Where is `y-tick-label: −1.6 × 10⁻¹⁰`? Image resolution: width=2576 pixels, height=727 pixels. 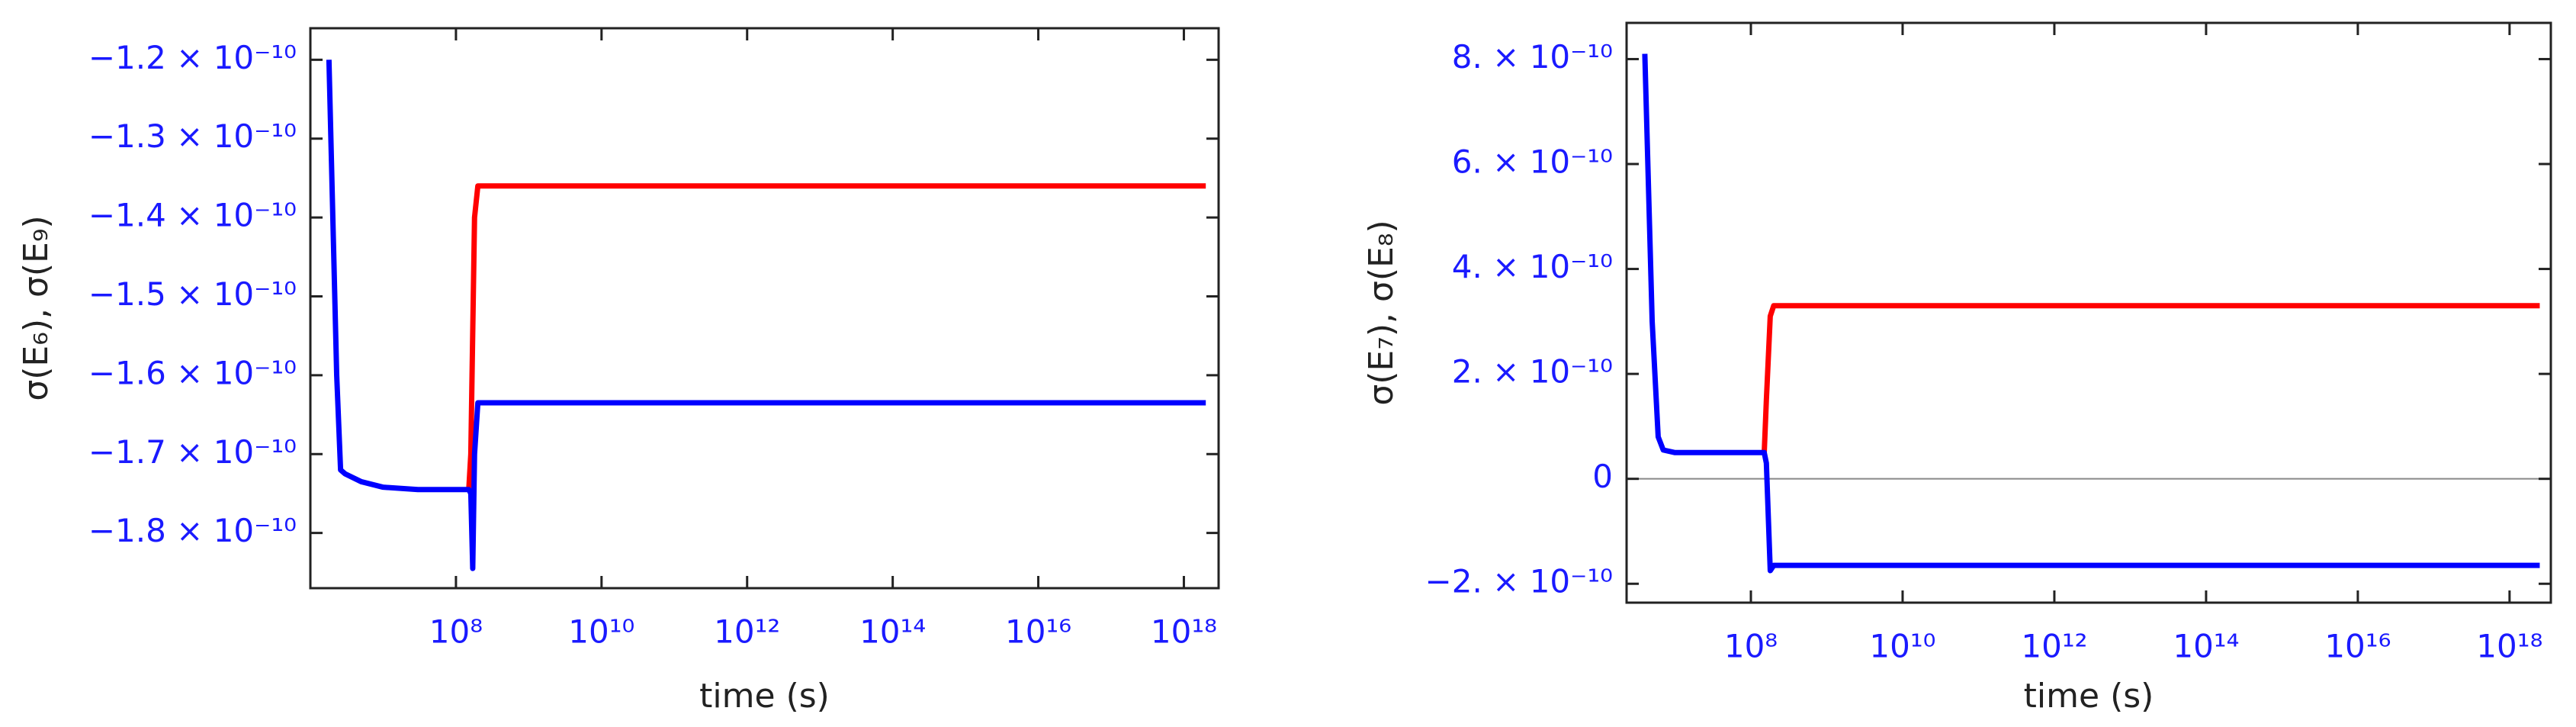 y-tick-label: −1.6 × 10⁻¹⁰ is located at coordinates (192, 372).